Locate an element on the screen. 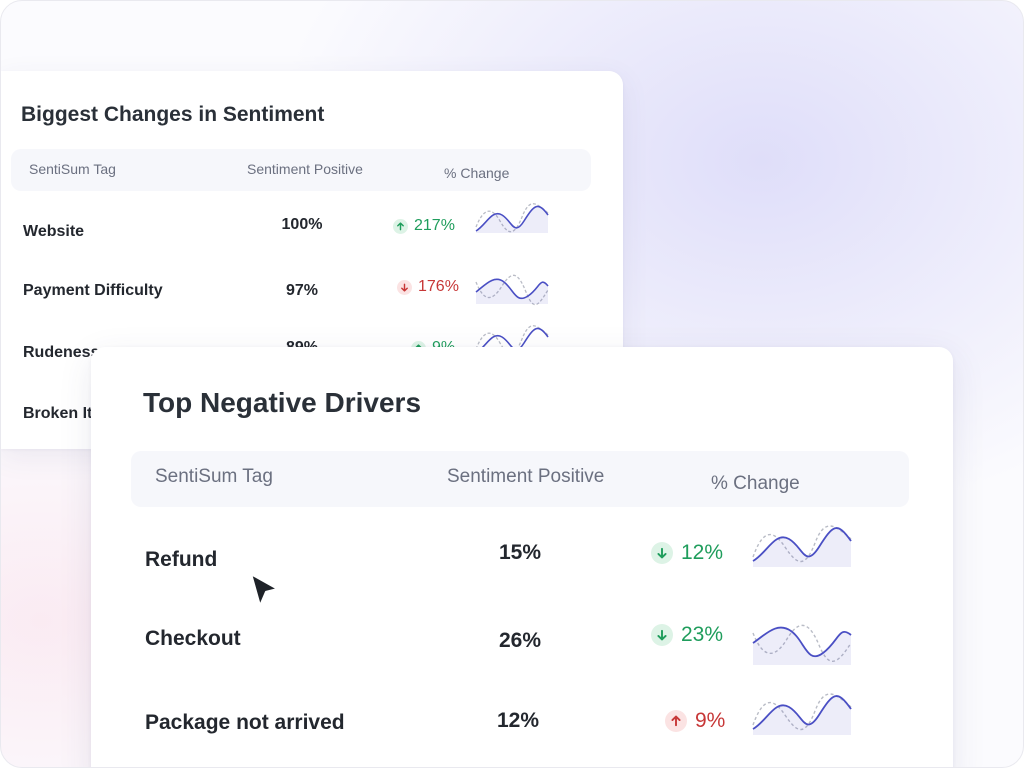 The image size is (1024, 768). card-title: Biggest Changes in Sentiment is located at coordinates (173, 114).